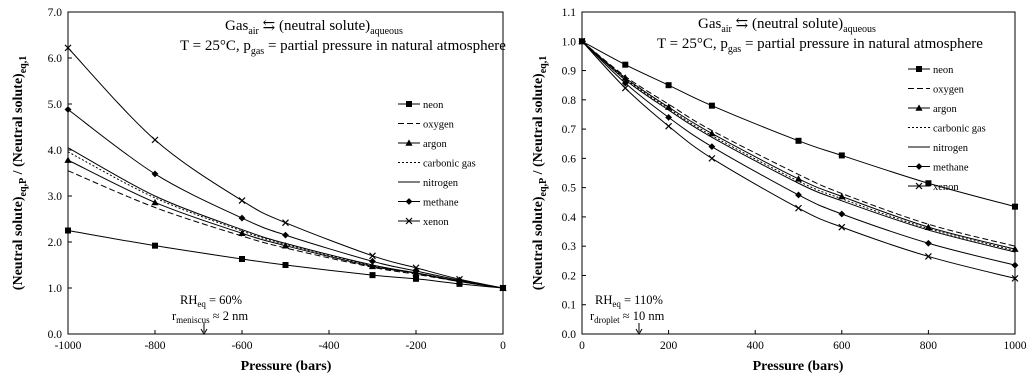 This screenshot has height=380, width=1033. Describe the element at coordinates (55, 243) in the screenshot. I see `y-tick-label: 2.0` at that location.